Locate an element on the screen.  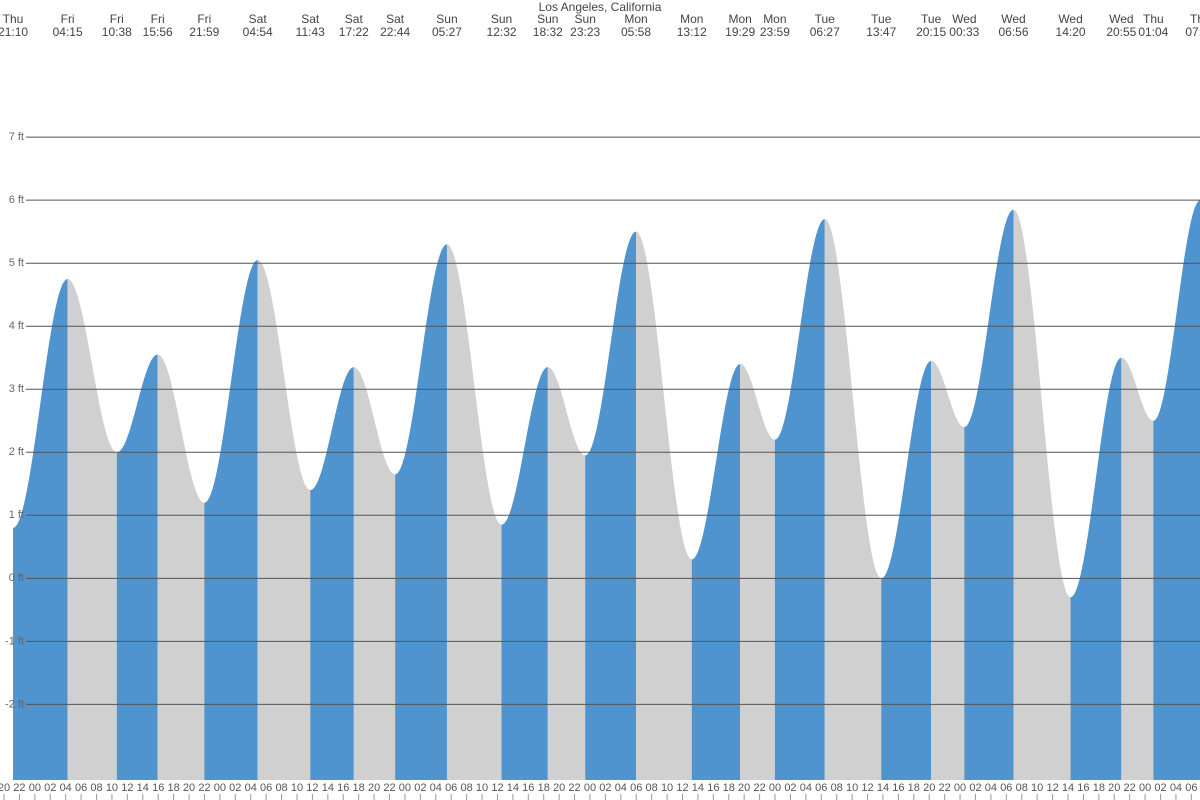
chart-title: Los Angeles, California is located at coordinates (600, 7).